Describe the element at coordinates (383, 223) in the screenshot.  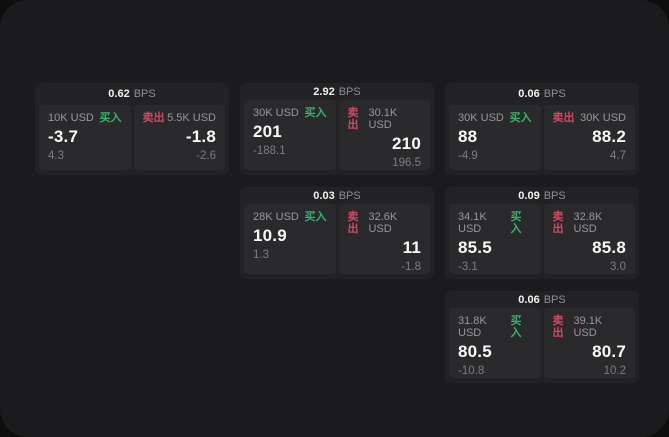
I see `sell-amount: 32.6K USD` at that location.